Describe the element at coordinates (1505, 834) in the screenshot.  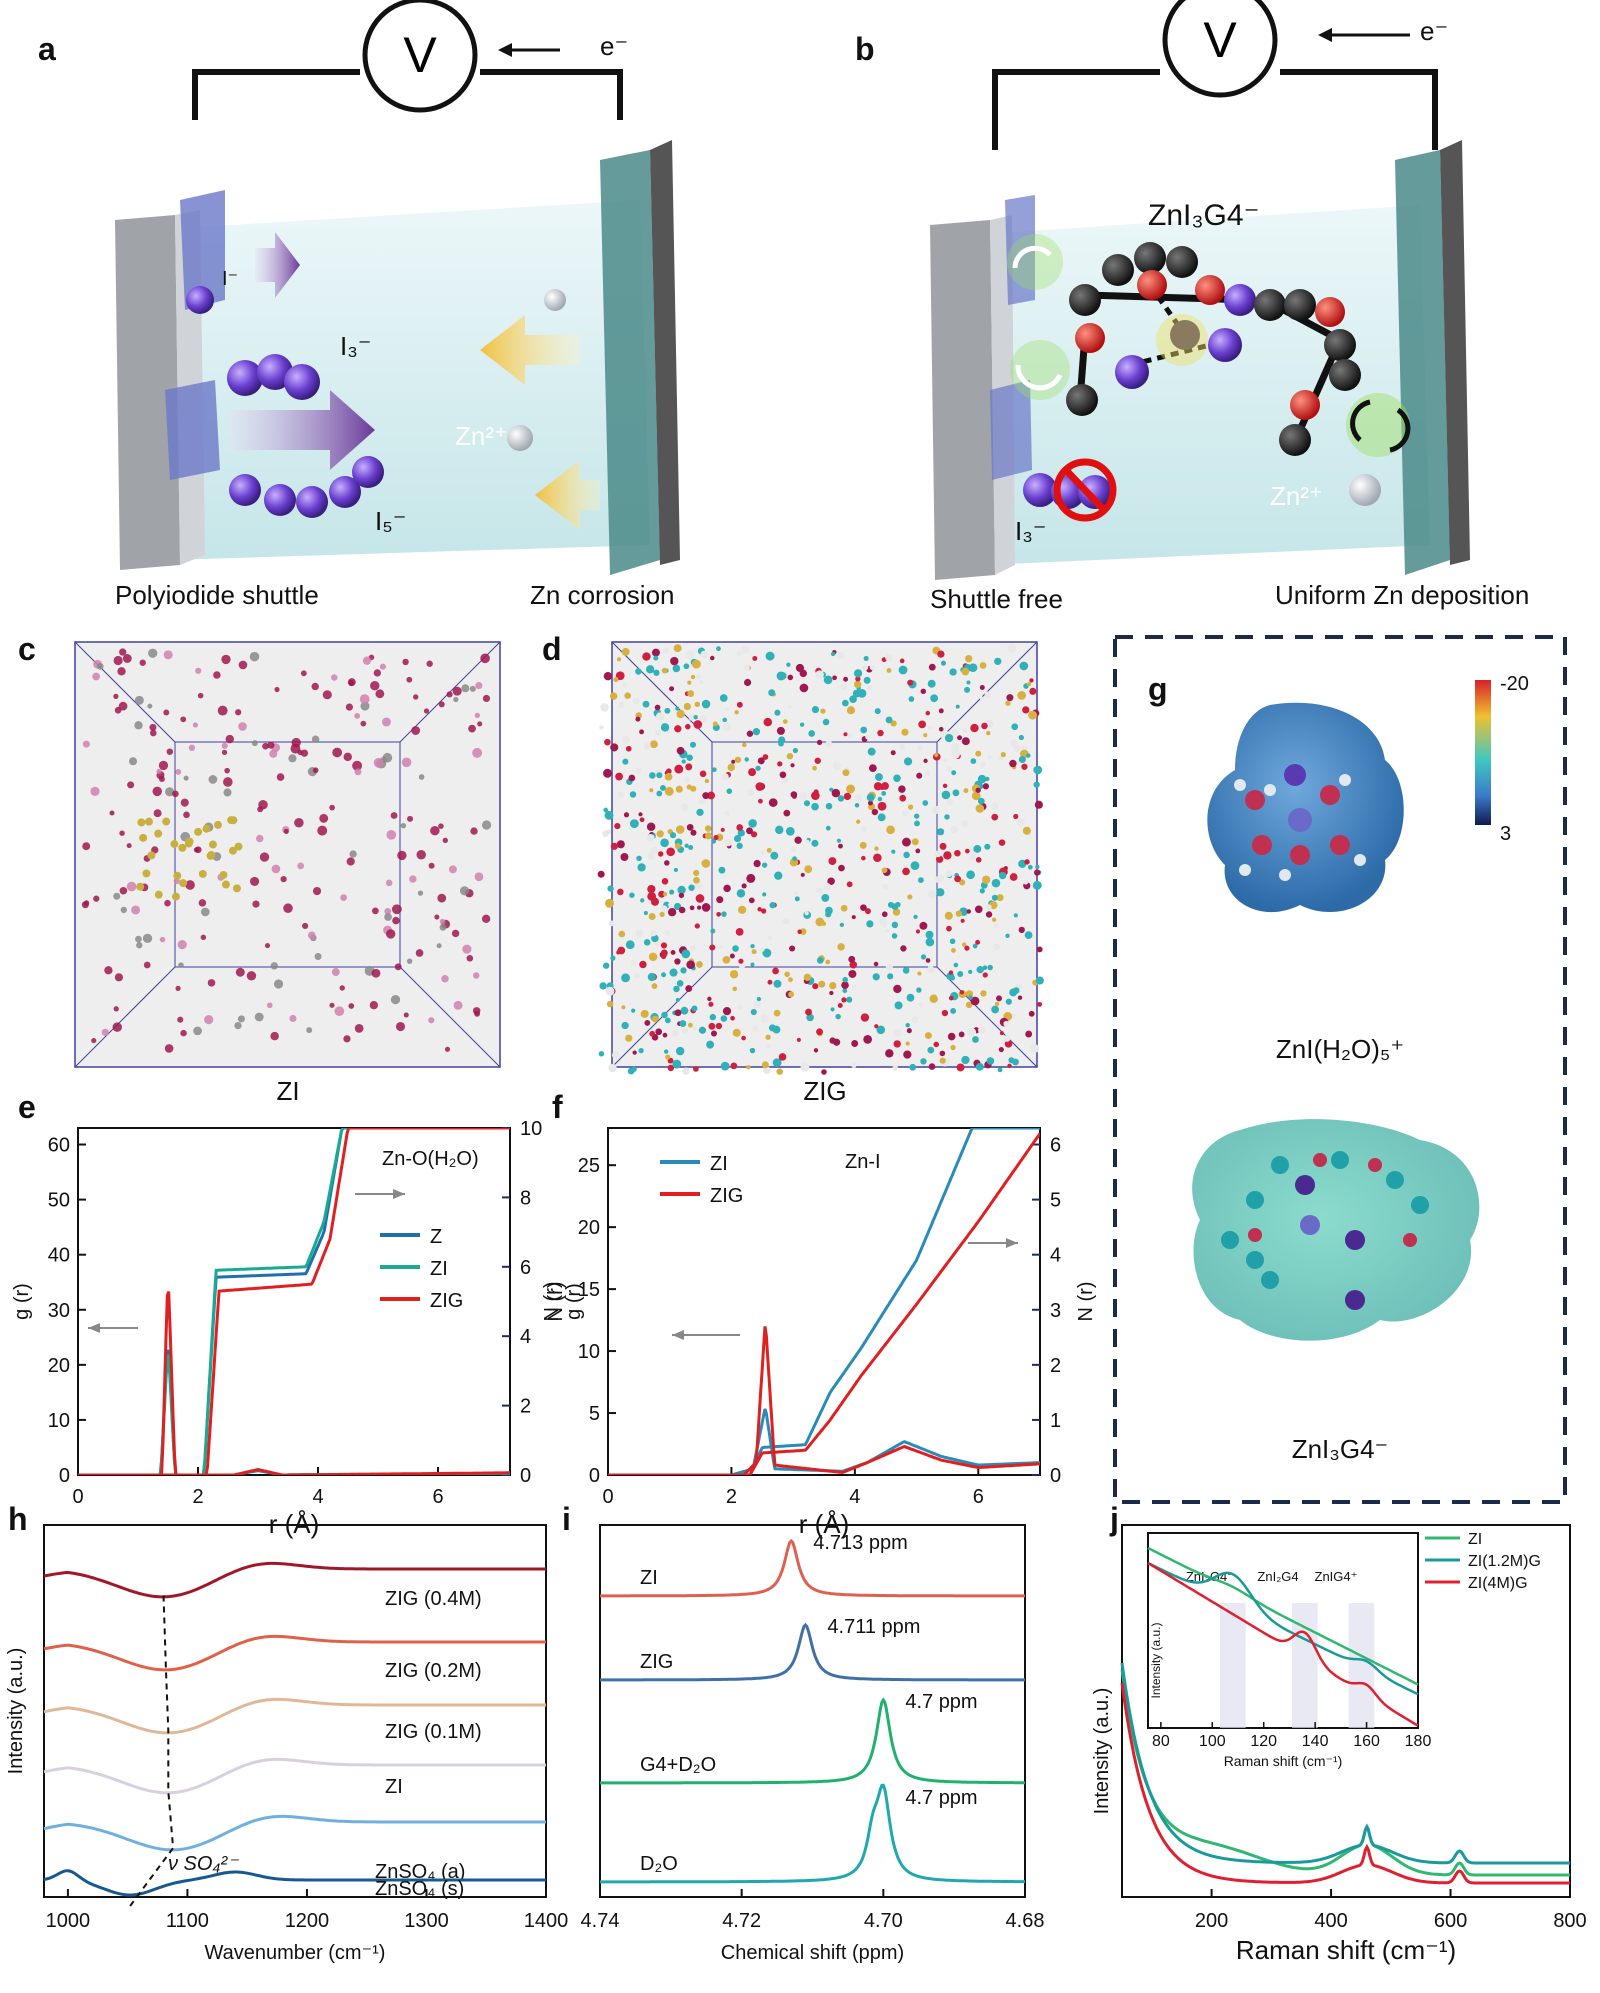
I see `colorbar-min: 3` at that location.